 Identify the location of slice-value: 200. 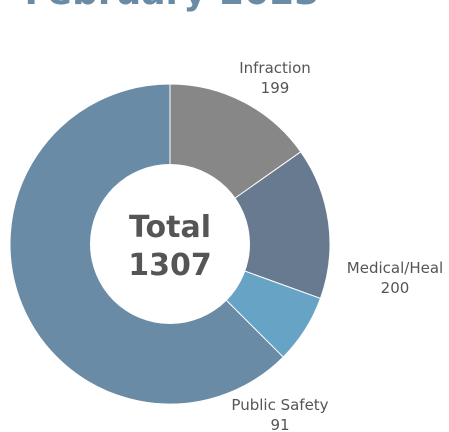
(395, 288).